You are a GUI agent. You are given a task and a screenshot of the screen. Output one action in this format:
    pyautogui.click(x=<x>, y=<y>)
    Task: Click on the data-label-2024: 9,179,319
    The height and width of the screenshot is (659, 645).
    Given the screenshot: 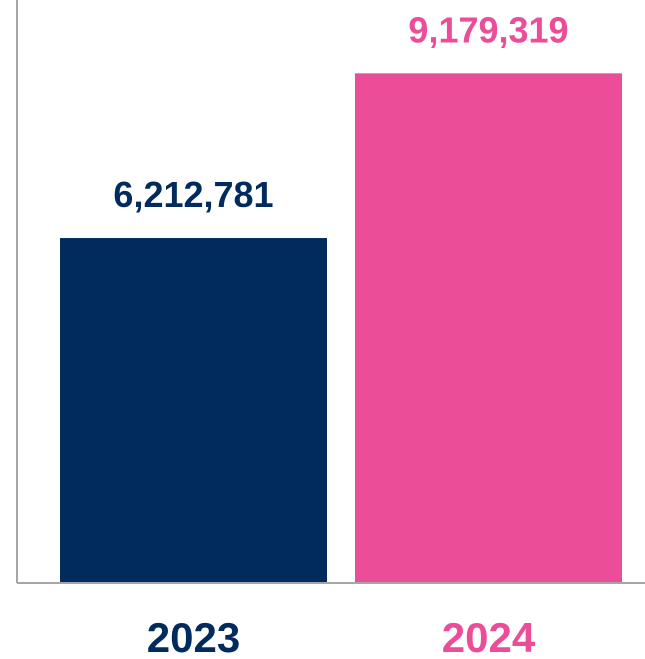 What is the action you would take?
    pyautogui.click(x=488, y=29)
    